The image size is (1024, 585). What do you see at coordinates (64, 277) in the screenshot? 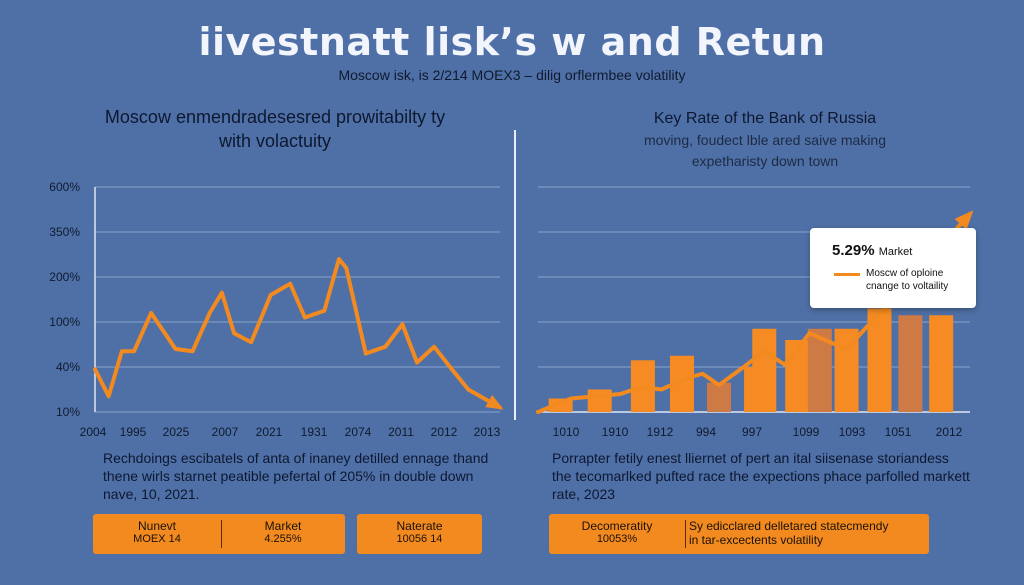
I see `y-tick-label: 200%` at bounding box center [64, 277].